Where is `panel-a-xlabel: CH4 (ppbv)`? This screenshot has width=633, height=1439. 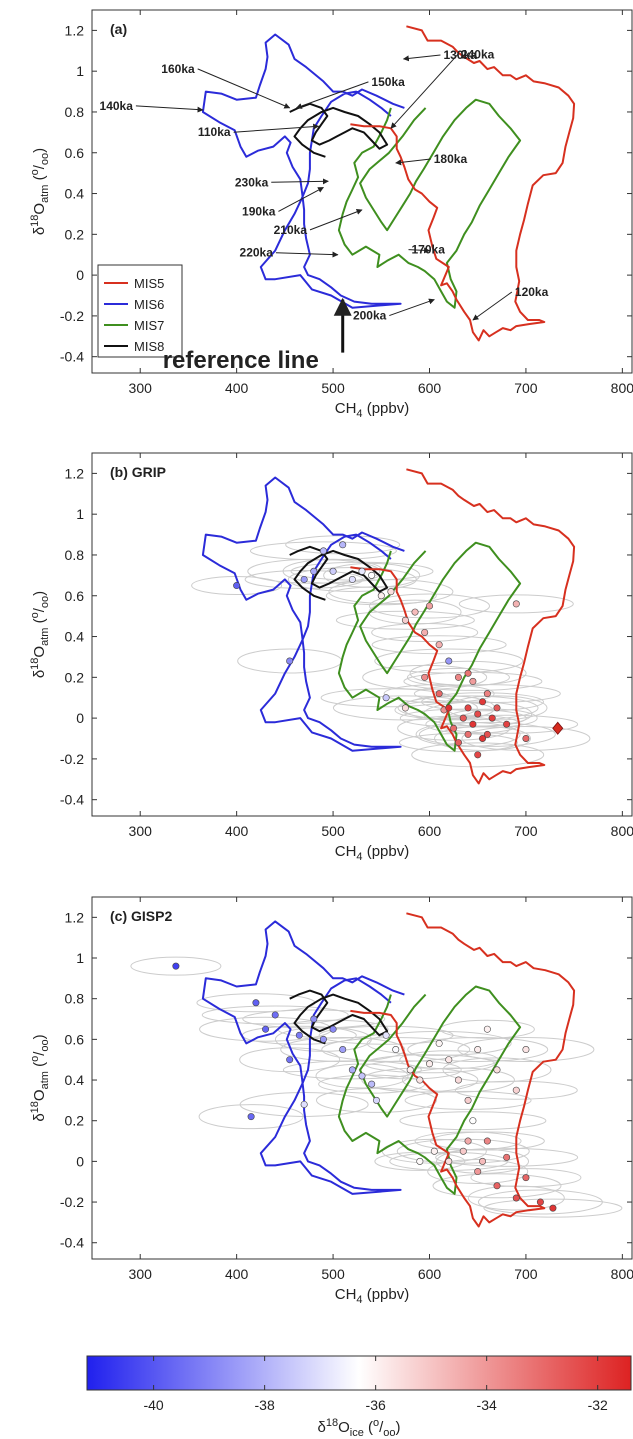 panel-a-xlabel: CH4 (ppbv) is located at coordinates (372, 410).